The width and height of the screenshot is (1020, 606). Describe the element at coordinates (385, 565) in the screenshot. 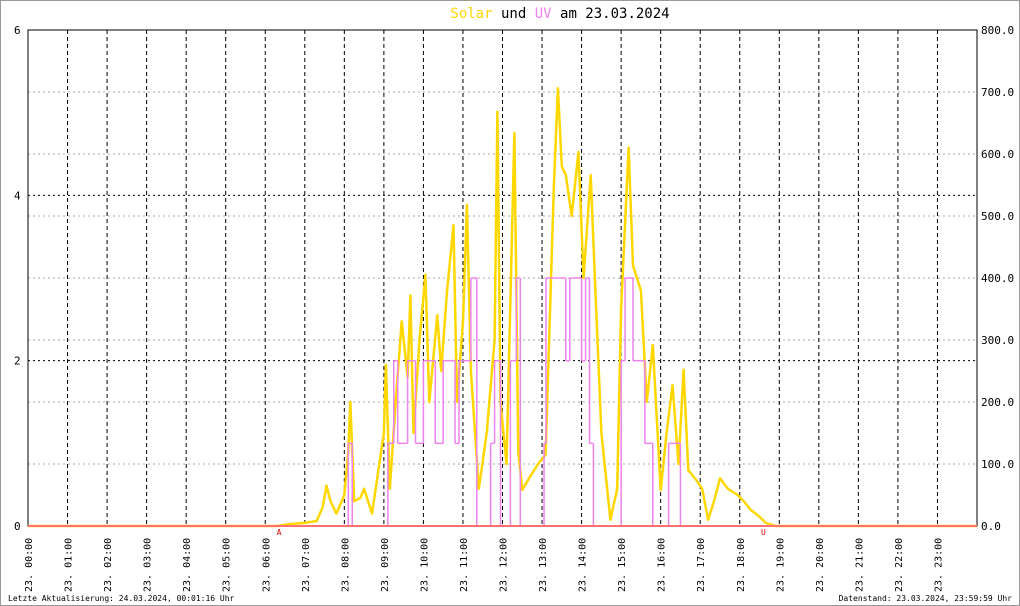

I see `x-tick-label: 23. 09:00` at that location.